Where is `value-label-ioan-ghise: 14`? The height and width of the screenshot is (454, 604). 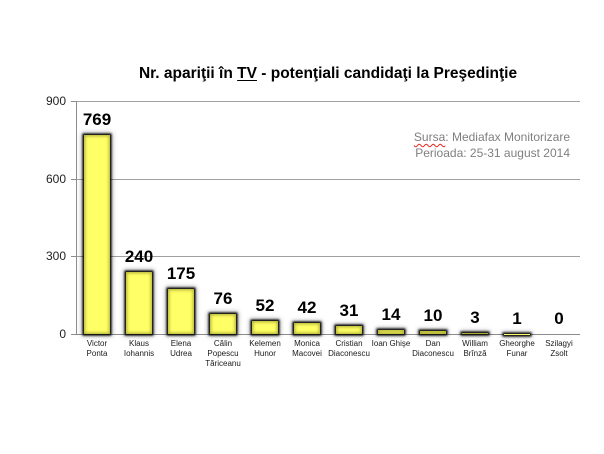 value-label-ioan-ghise: 14 is located at coordinates (391, 315).